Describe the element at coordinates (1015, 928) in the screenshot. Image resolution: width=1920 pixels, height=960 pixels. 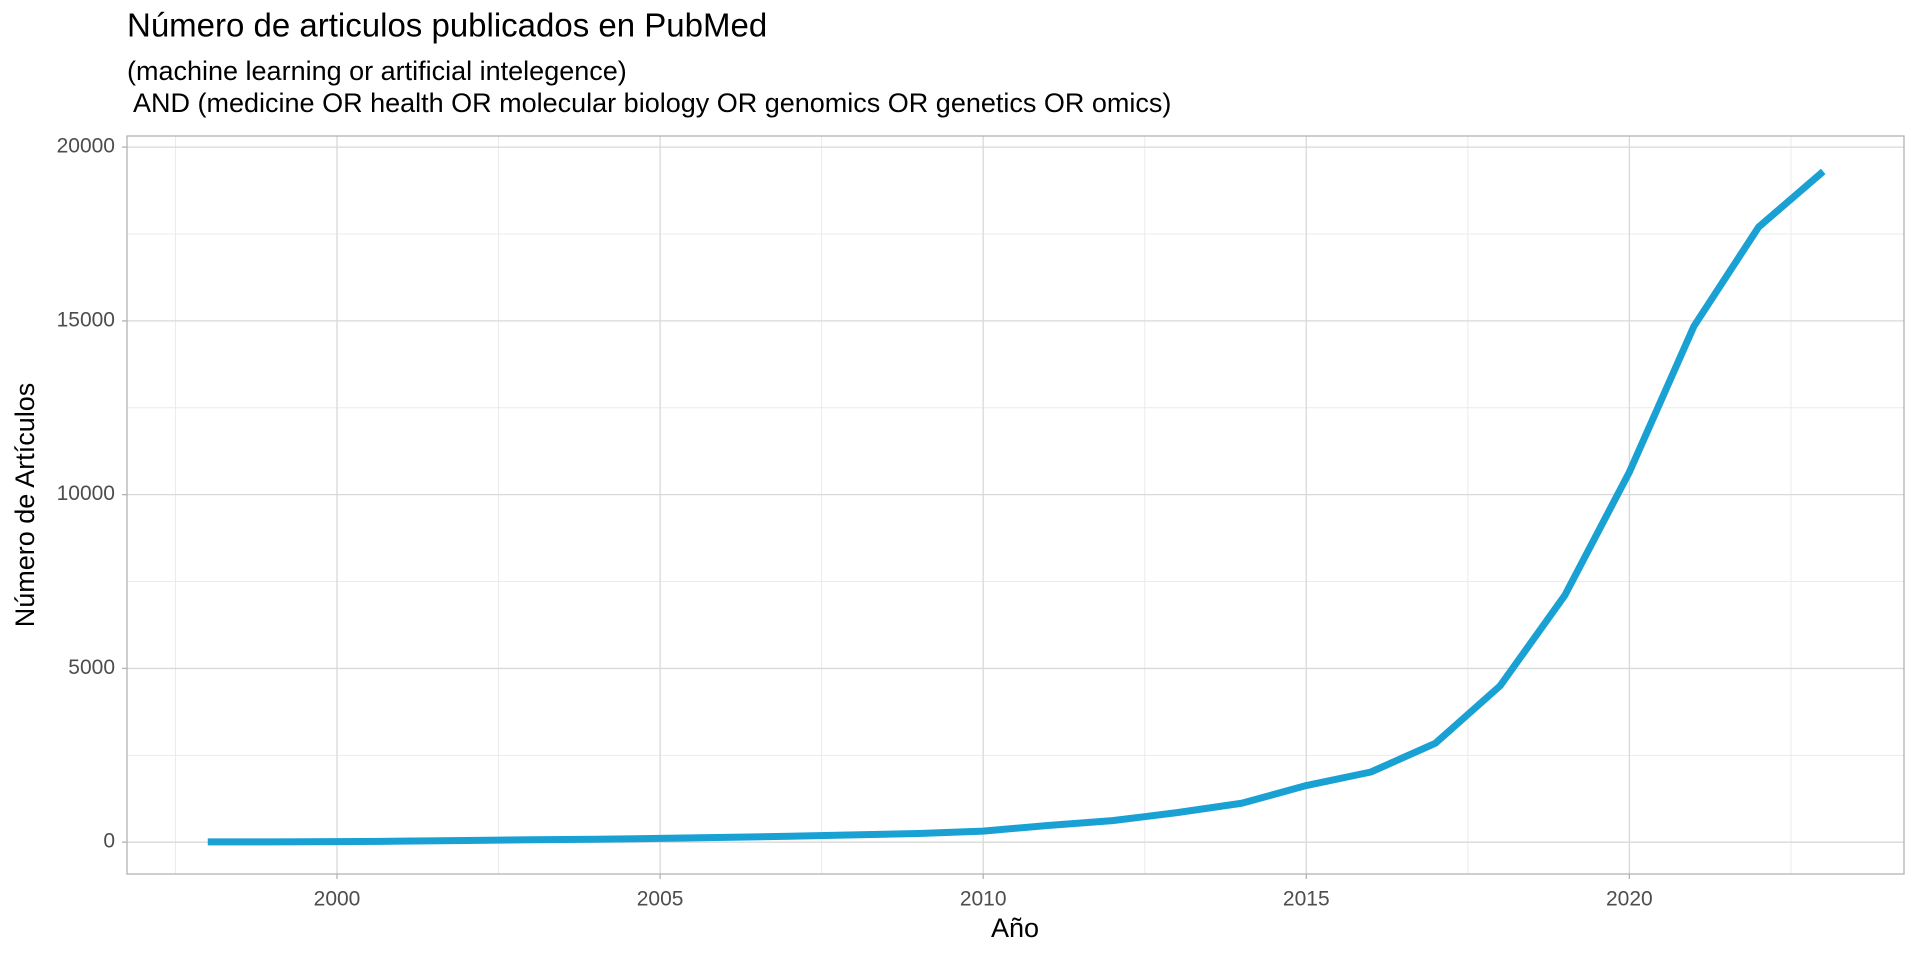
I see `x-axis-title: Año` at that location.